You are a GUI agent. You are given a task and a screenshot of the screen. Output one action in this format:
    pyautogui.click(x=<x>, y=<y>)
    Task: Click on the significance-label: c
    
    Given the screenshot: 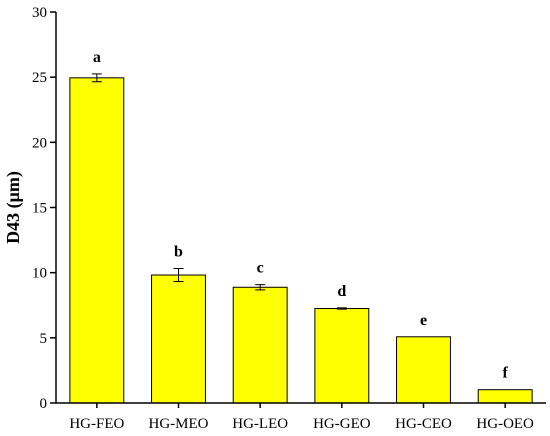 What is the action you would take?
    pyautogui.click(x=260, y=268)
    